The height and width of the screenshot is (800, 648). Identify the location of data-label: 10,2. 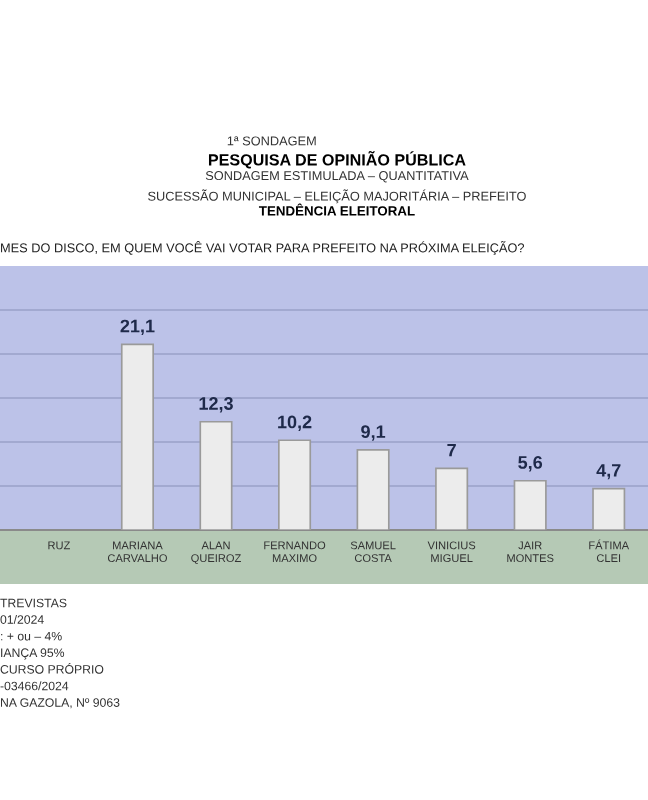
(295, 423).